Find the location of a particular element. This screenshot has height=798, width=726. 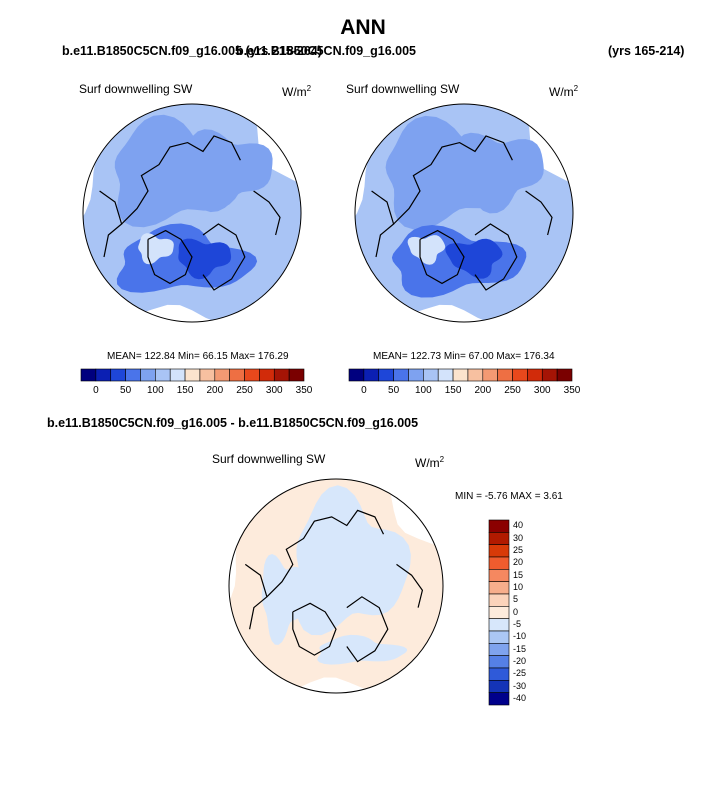

panel2-colorbar is located at coordinates (460, 375).